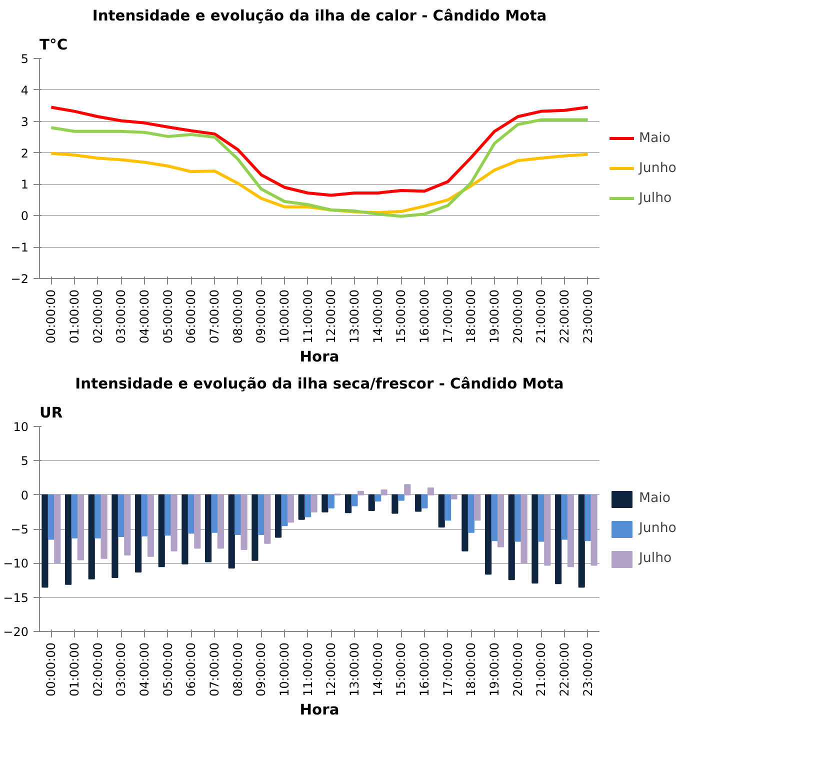 This screenshot has height=765, width=830. What do you see at coordinates (285, 669) in the screenshot?
I see `x-tick-label: 10:00:00` at bounding box center [285, 669].